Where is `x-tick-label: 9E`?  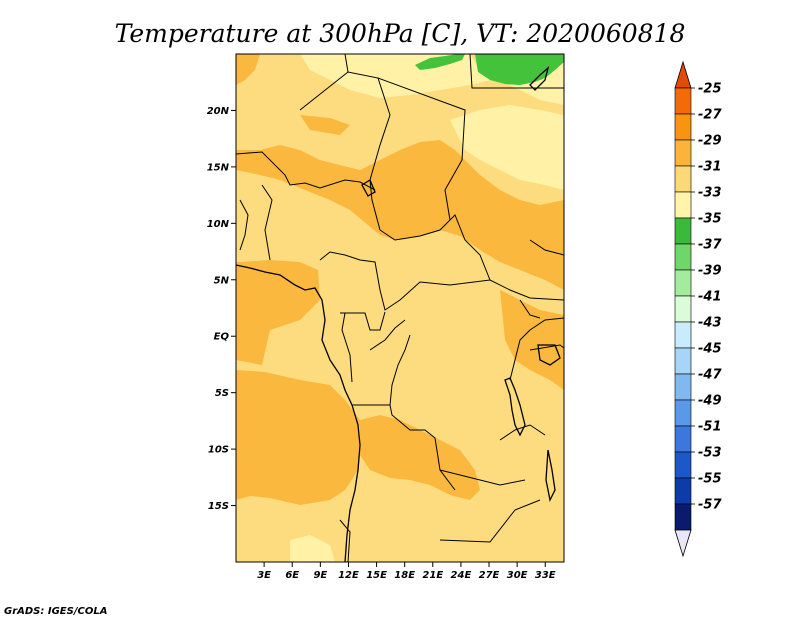 x-tick-label: 9E is located at coordinates (320, 575).